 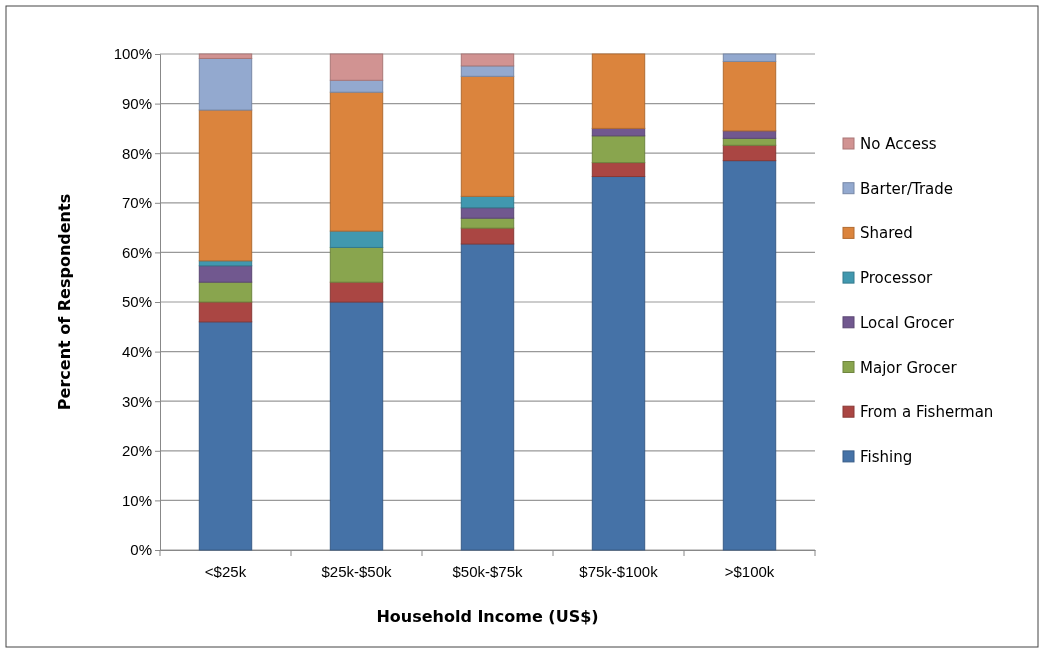 What do you see at coordinates (619, 571) in the screenshot?
I see `x-tick-label: $75k-$100k` at bounding box center [619, 571].